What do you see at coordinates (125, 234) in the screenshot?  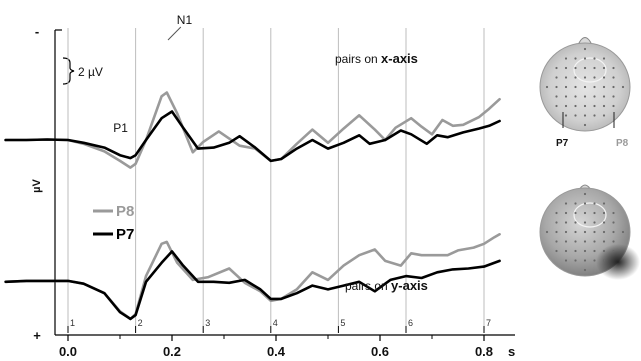 I see `legend-label-p7: P7` at bounding box center [125, 234].